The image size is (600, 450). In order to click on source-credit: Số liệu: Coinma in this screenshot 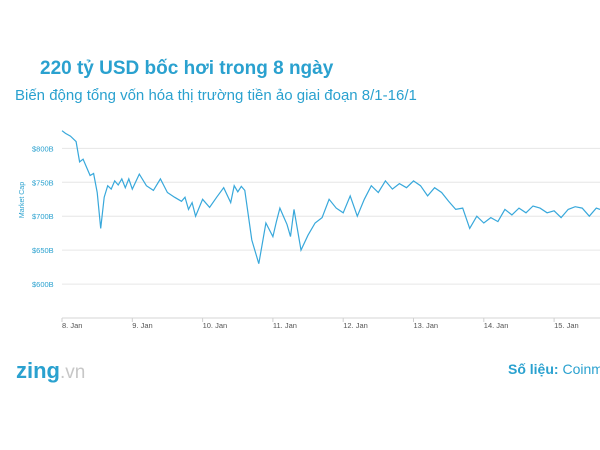, I will do `click(554, 369)`.